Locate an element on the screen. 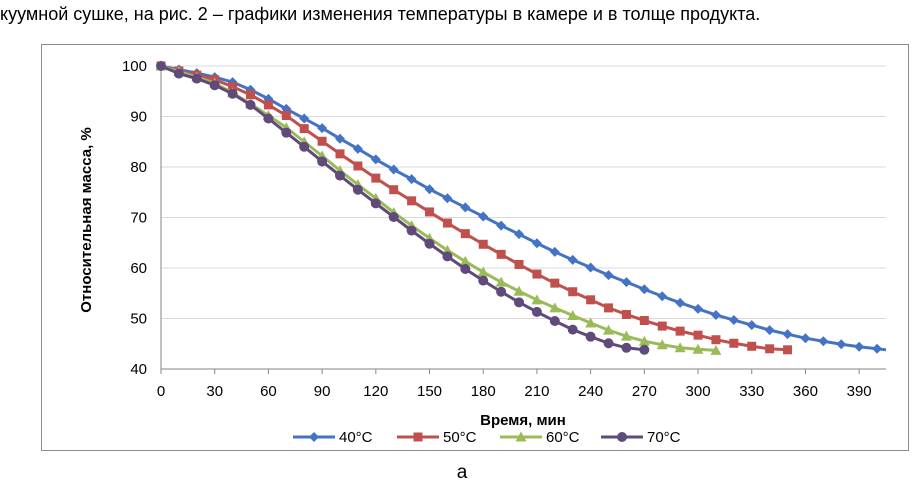  legend-label: 40°C is located at coordinates (356, 437).